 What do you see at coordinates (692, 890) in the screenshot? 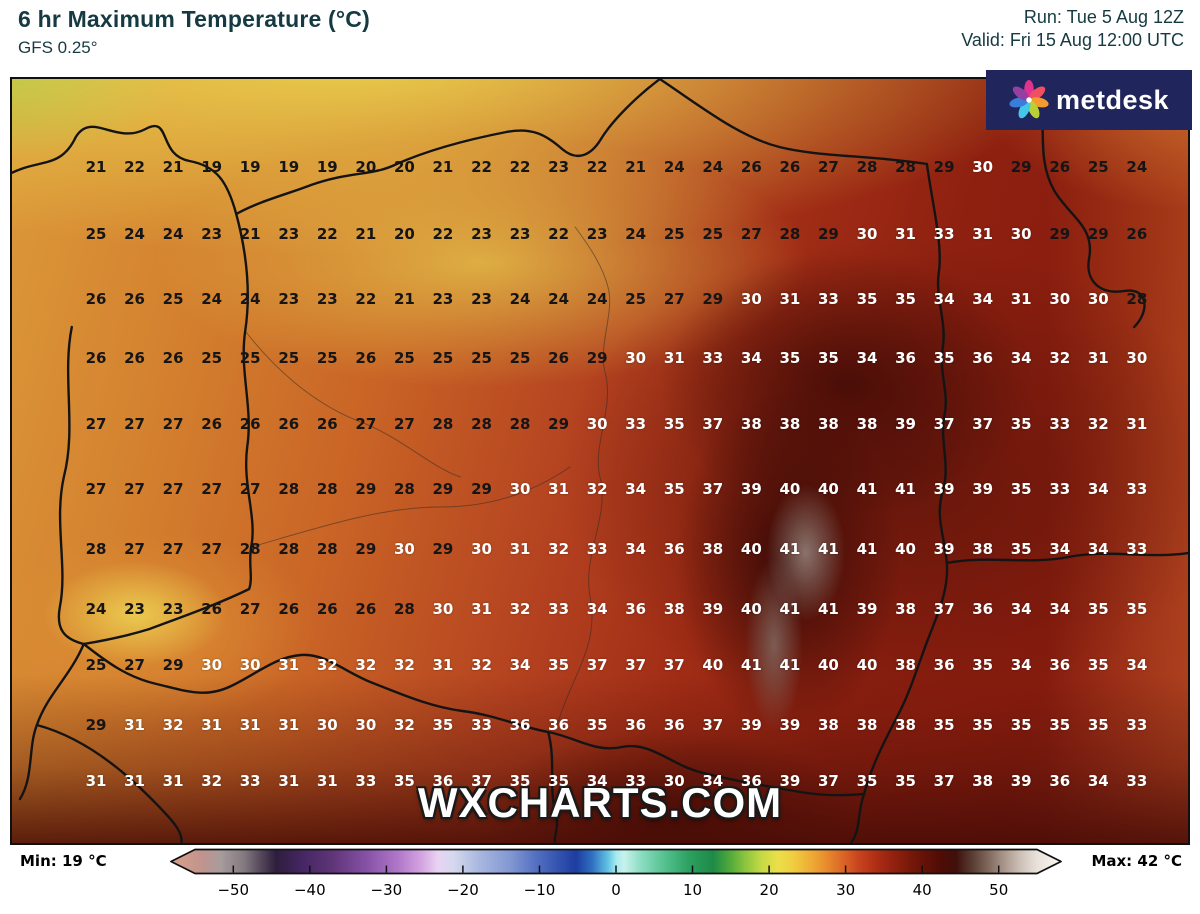
I see `scale-tick-label: 10` at bounding box center [692, 890].